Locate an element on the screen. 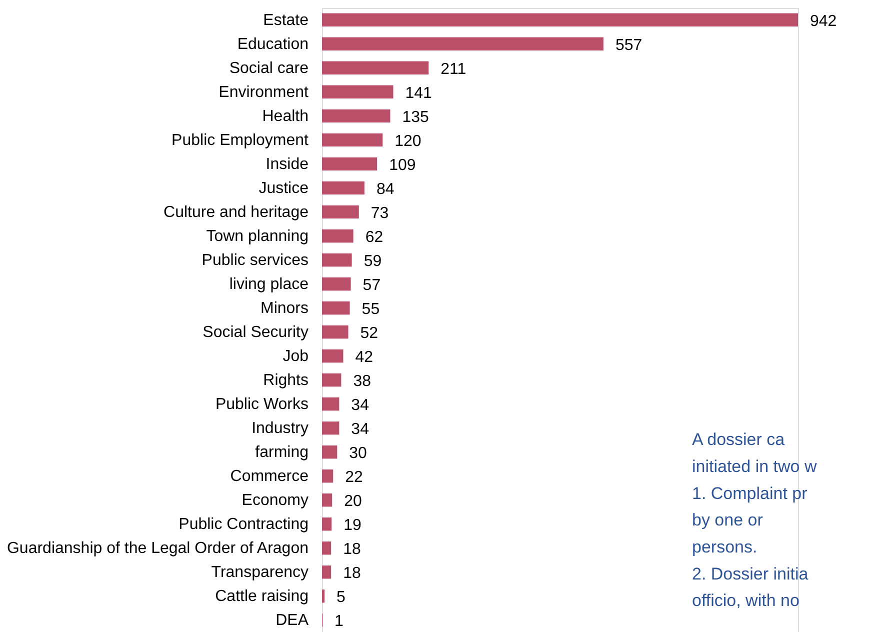 This screenshot has height=632, width=883. data-label: 52 is located at coordinates (369, 333).